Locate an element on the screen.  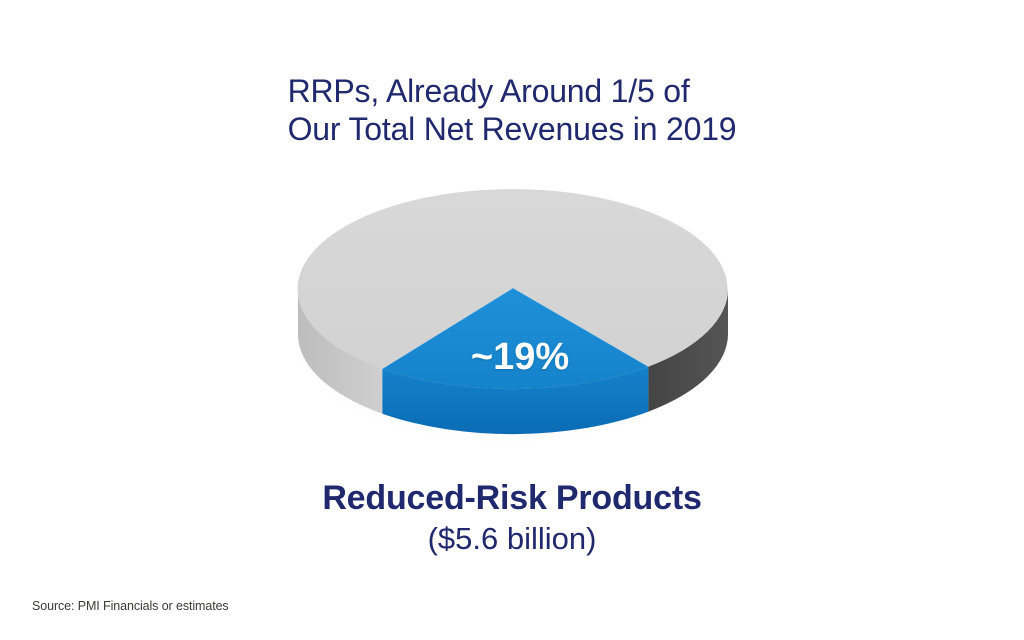
pie-slice-edge-highlight is located at coordinates (515, 328).